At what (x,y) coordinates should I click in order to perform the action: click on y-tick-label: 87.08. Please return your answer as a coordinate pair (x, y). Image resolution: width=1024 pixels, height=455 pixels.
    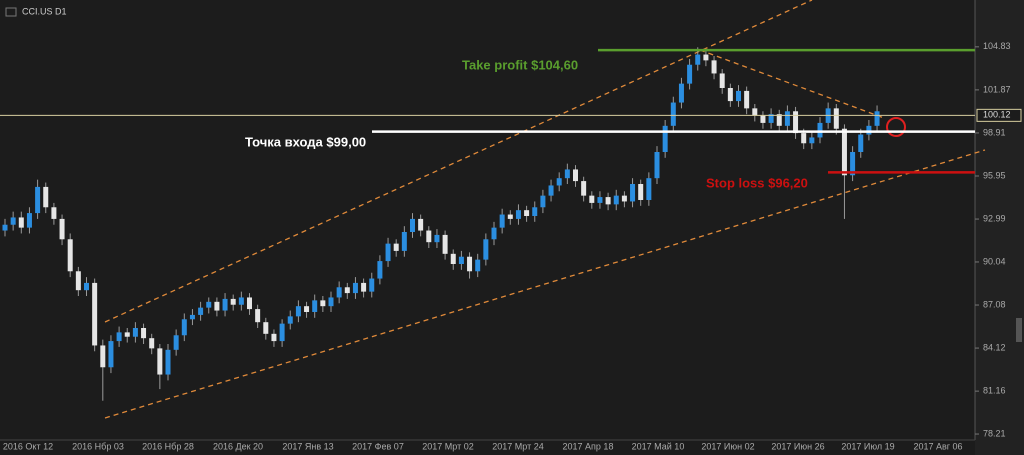
    Looking at the image, I should click on (994, 304).